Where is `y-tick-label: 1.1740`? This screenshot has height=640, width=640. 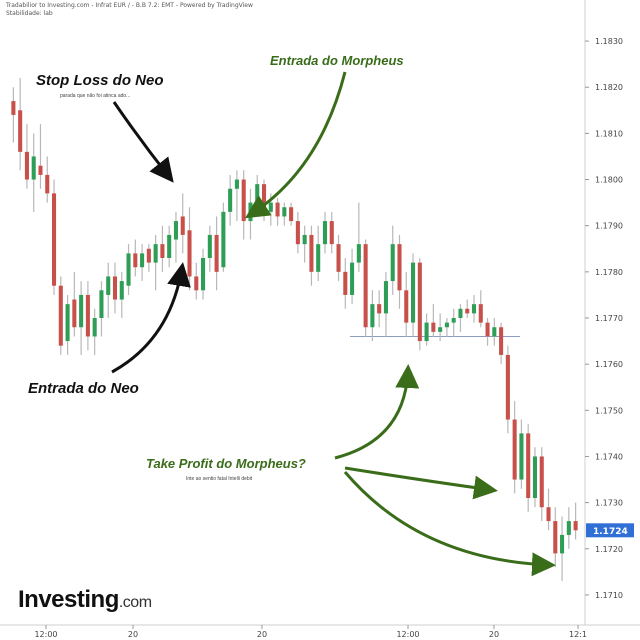
y-tick-label: 1.1740 is located at coordinates (609, 456).